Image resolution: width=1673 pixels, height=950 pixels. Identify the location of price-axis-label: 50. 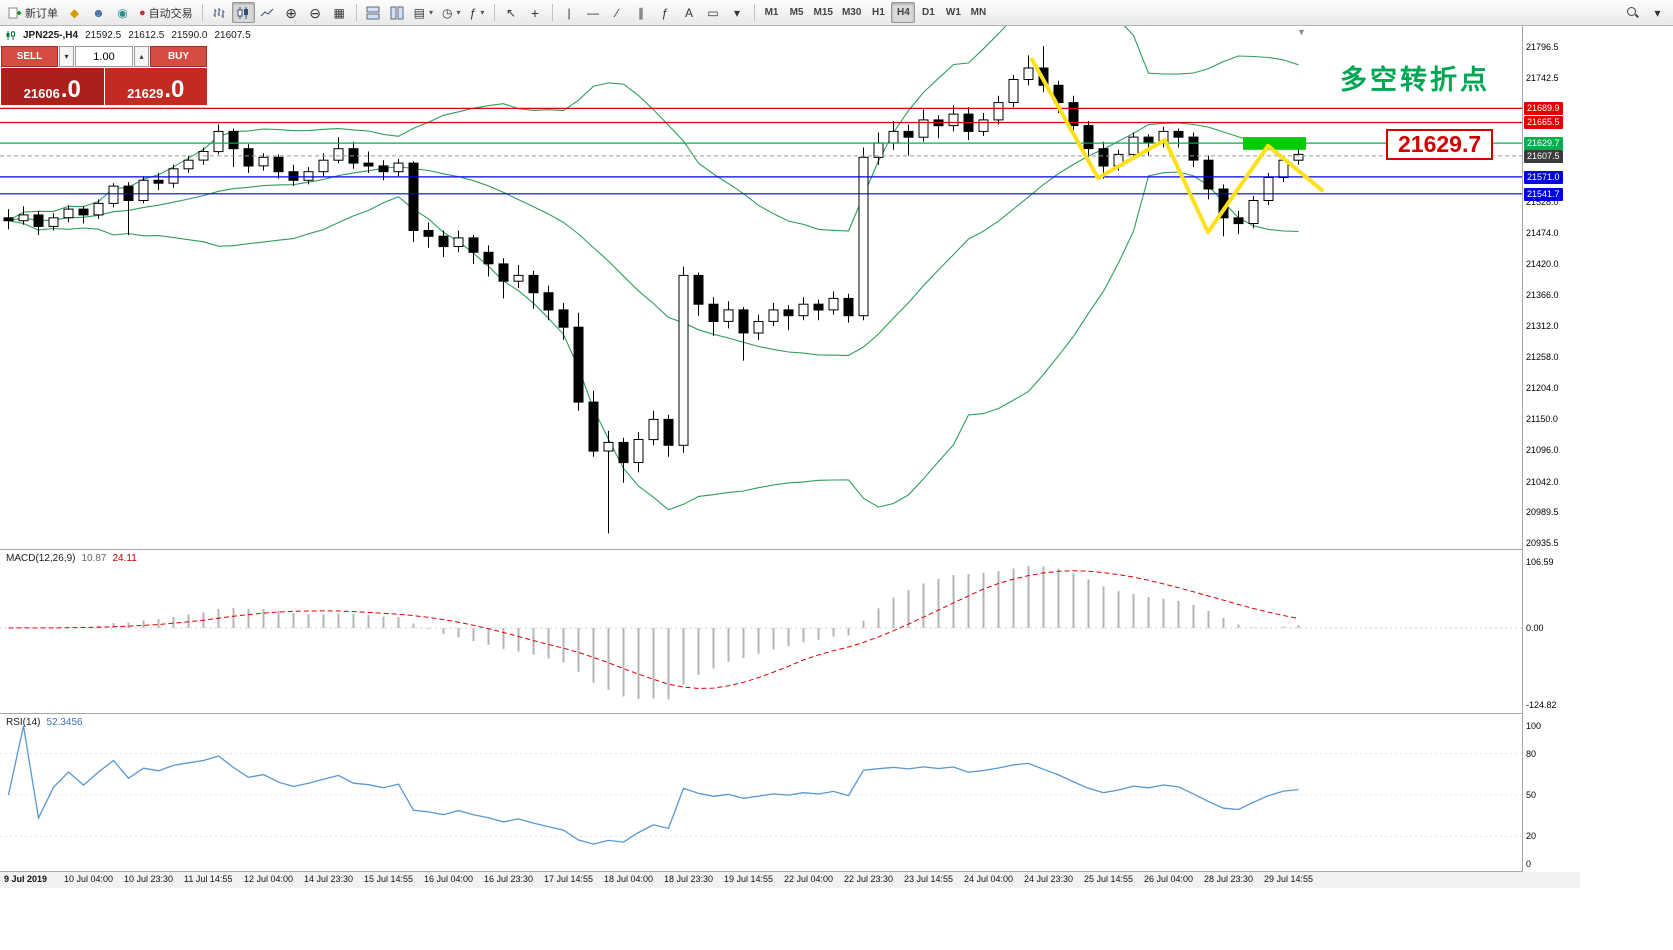
(1531, 795).